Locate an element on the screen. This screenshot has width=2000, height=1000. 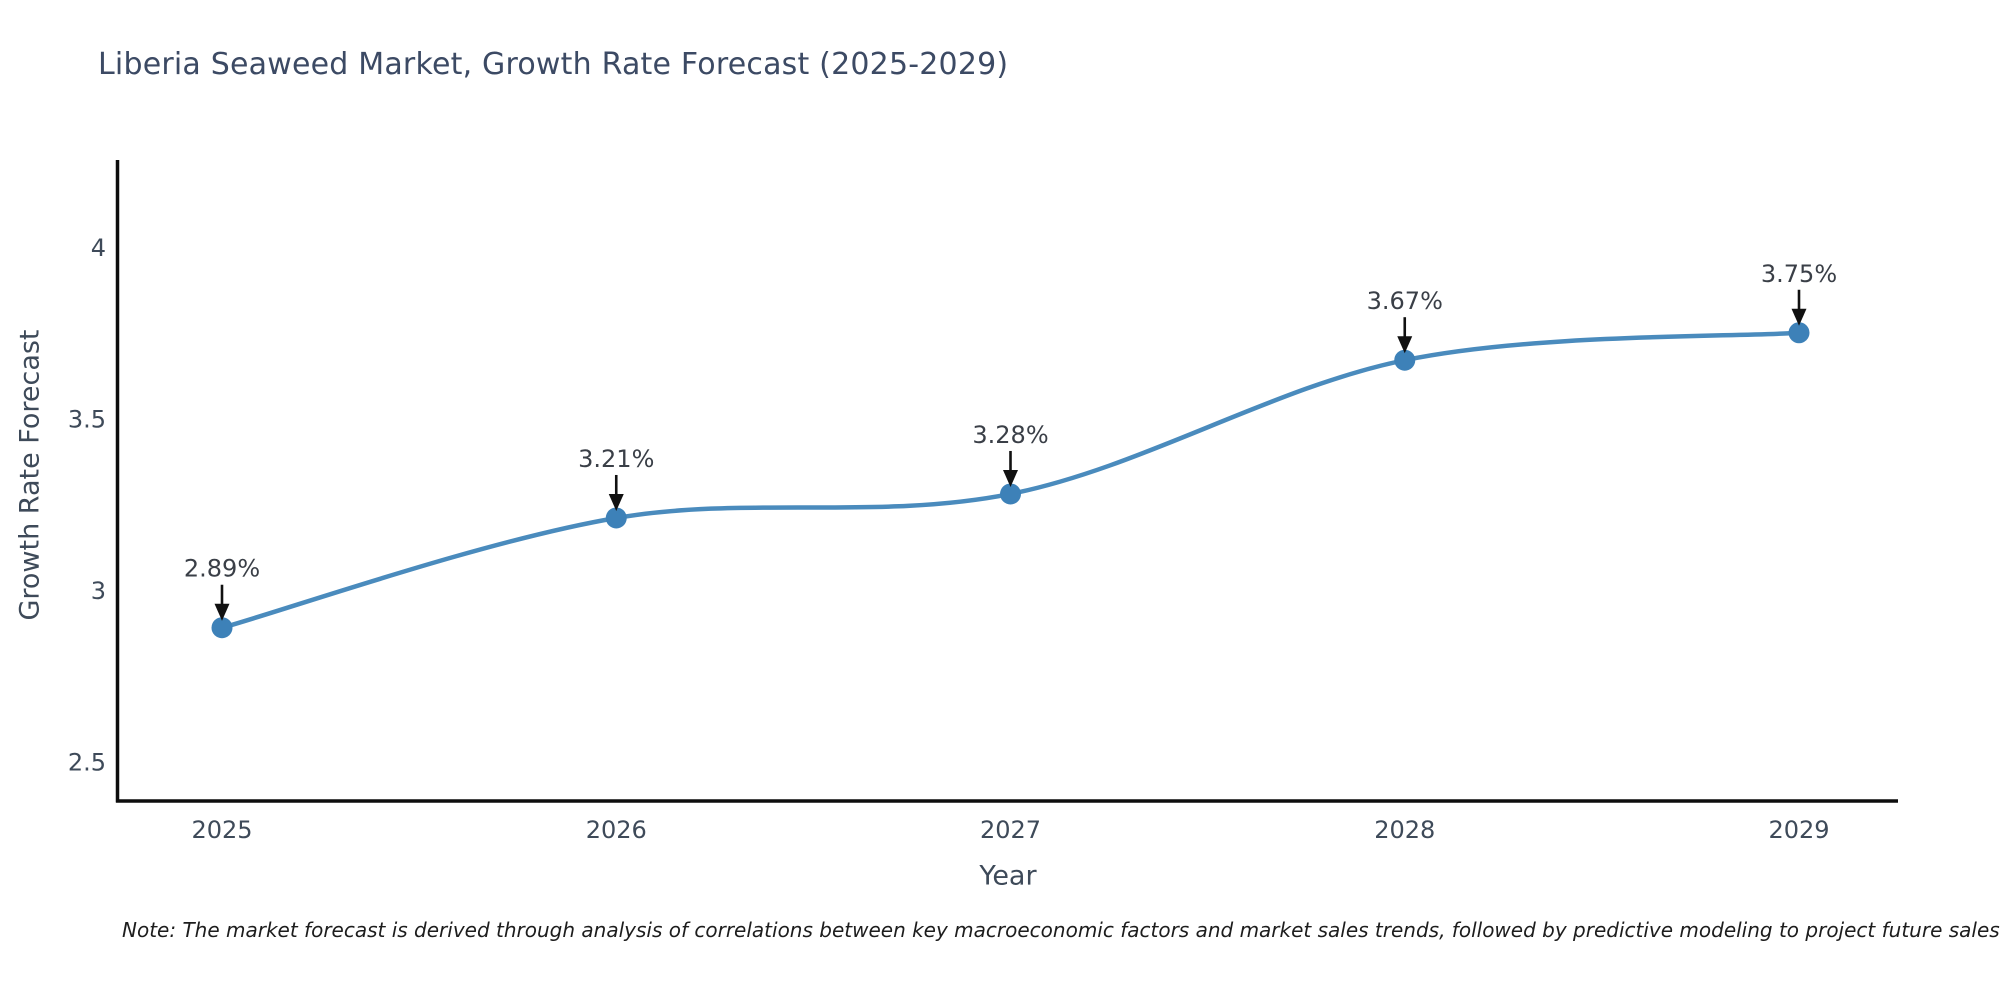
annotation-label: 3.67% is located at coordinates (1405, 301).